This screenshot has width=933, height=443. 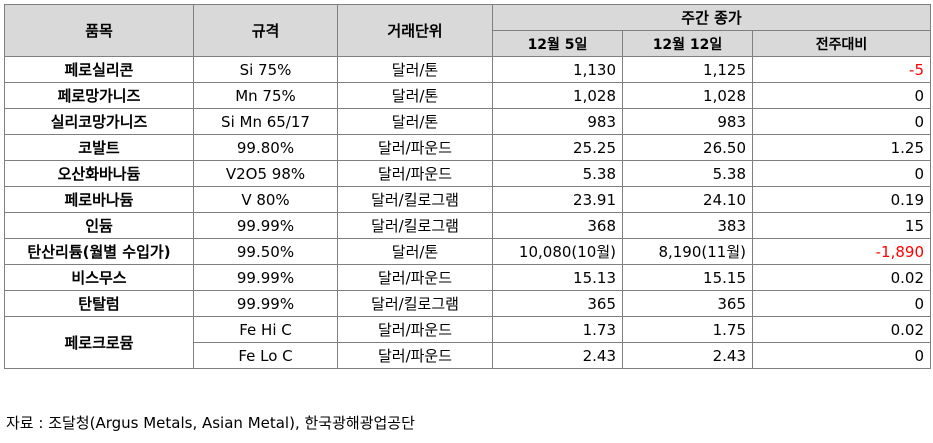 I want to click on price-date2-cell: 8,190(11월), so click(x=687, y=251).